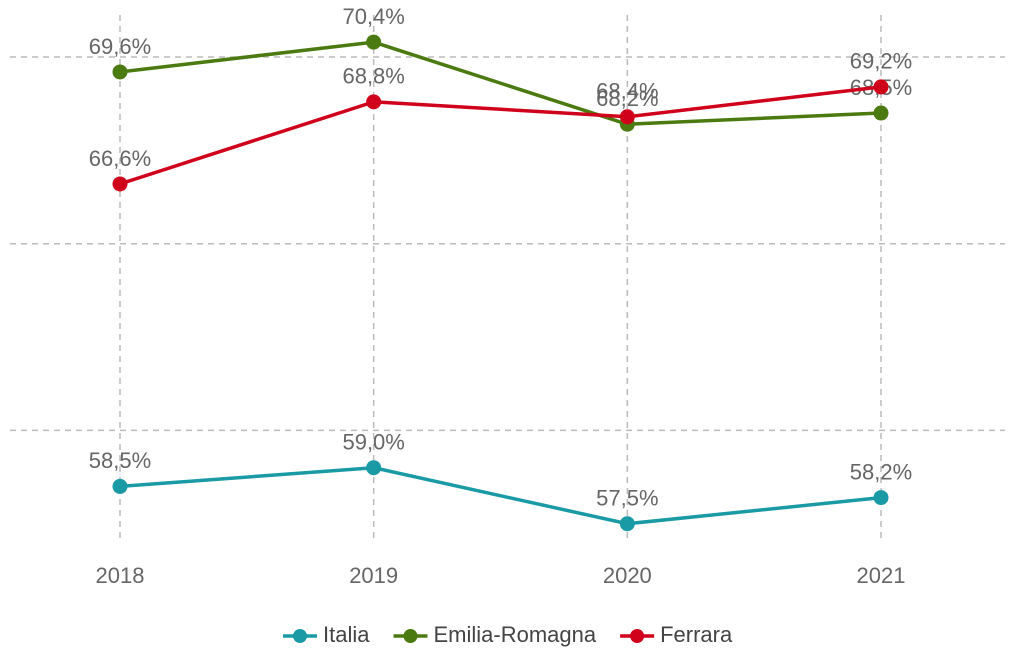  I want to click on data-label: 70,4%, so click(373, 16).